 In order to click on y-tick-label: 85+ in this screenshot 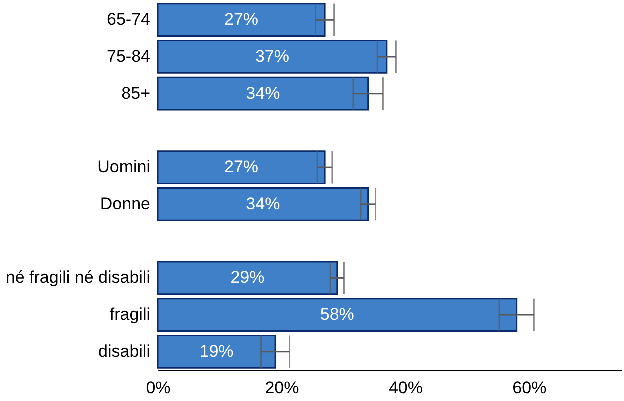, I will do `click(136, 93)`.